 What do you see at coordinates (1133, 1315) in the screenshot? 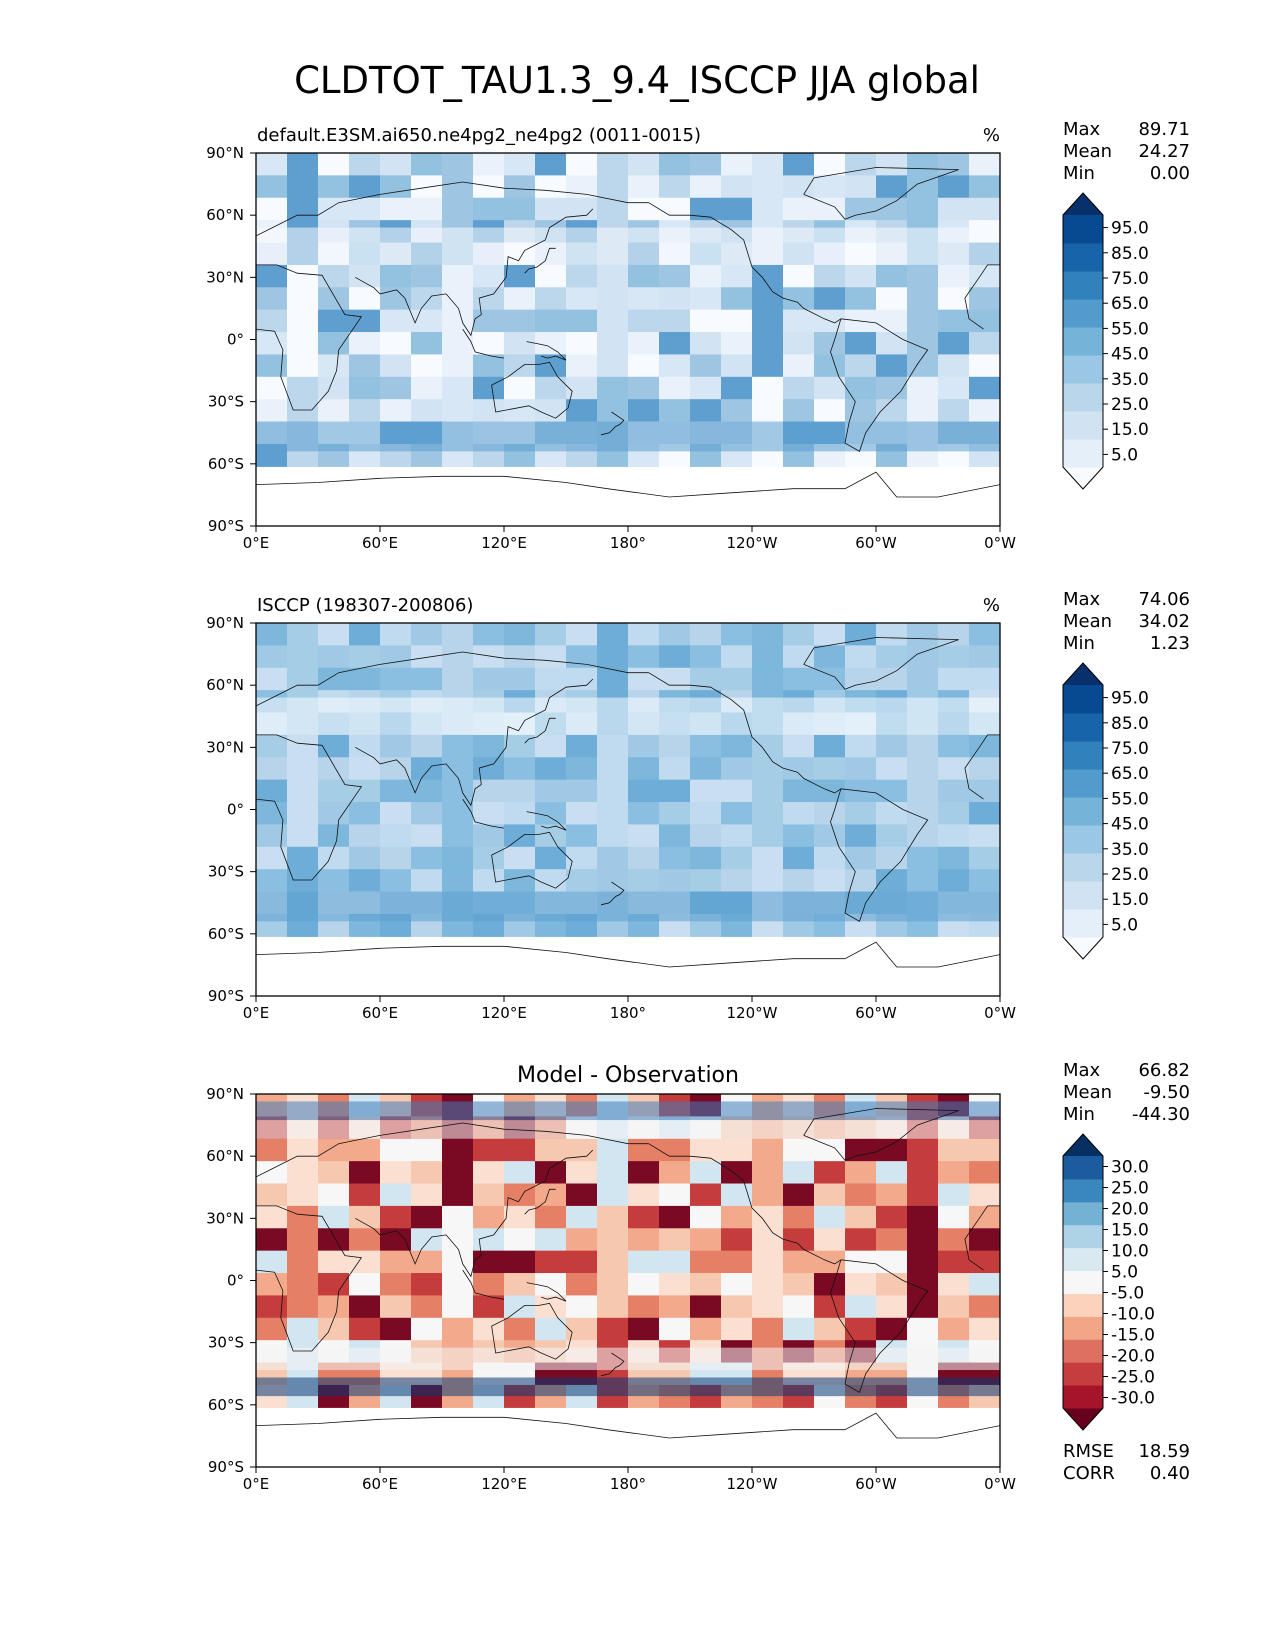
I see `colorbar-tick-label: -10.0` at bounding box center [1133, 1315].